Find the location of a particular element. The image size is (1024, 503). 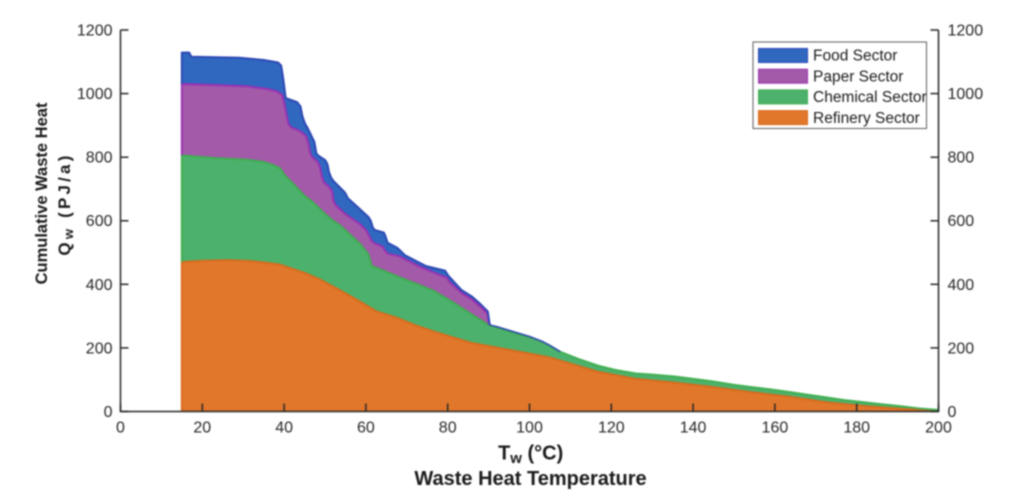

svg-text: 60 is located at coordinates (366, 428).